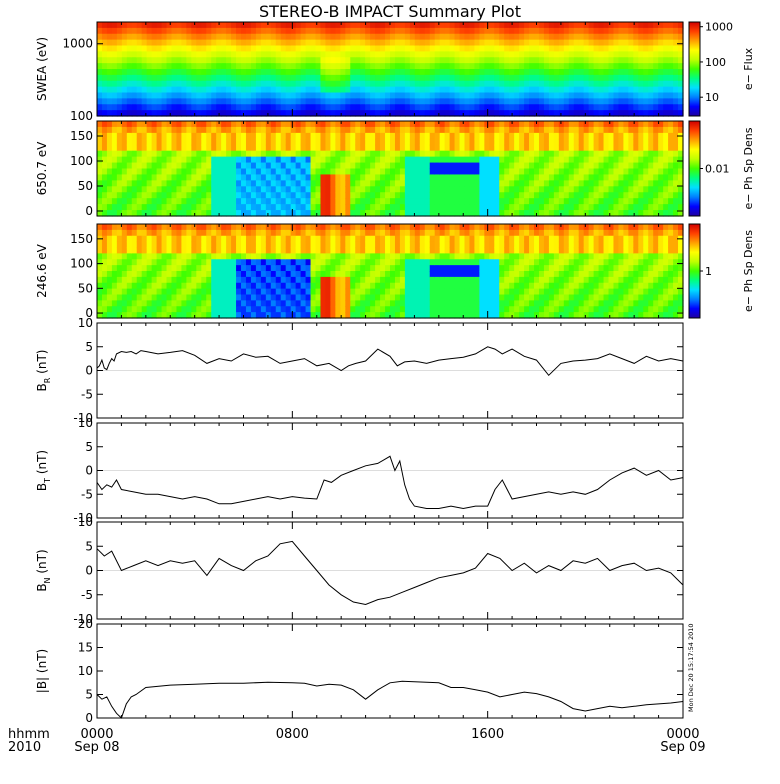  I want to click on y-axis-label-6: |B| (nT), so click(42, 671).